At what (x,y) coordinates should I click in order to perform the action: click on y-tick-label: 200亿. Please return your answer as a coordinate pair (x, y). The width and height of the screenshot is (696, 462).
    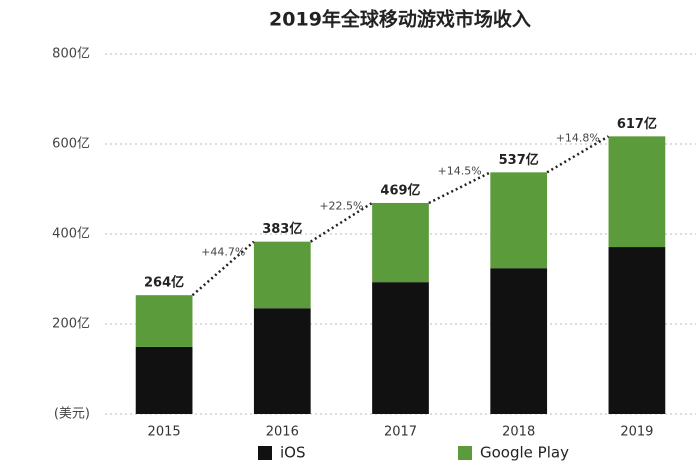
    Looking at the image, I should click on (71, 324).